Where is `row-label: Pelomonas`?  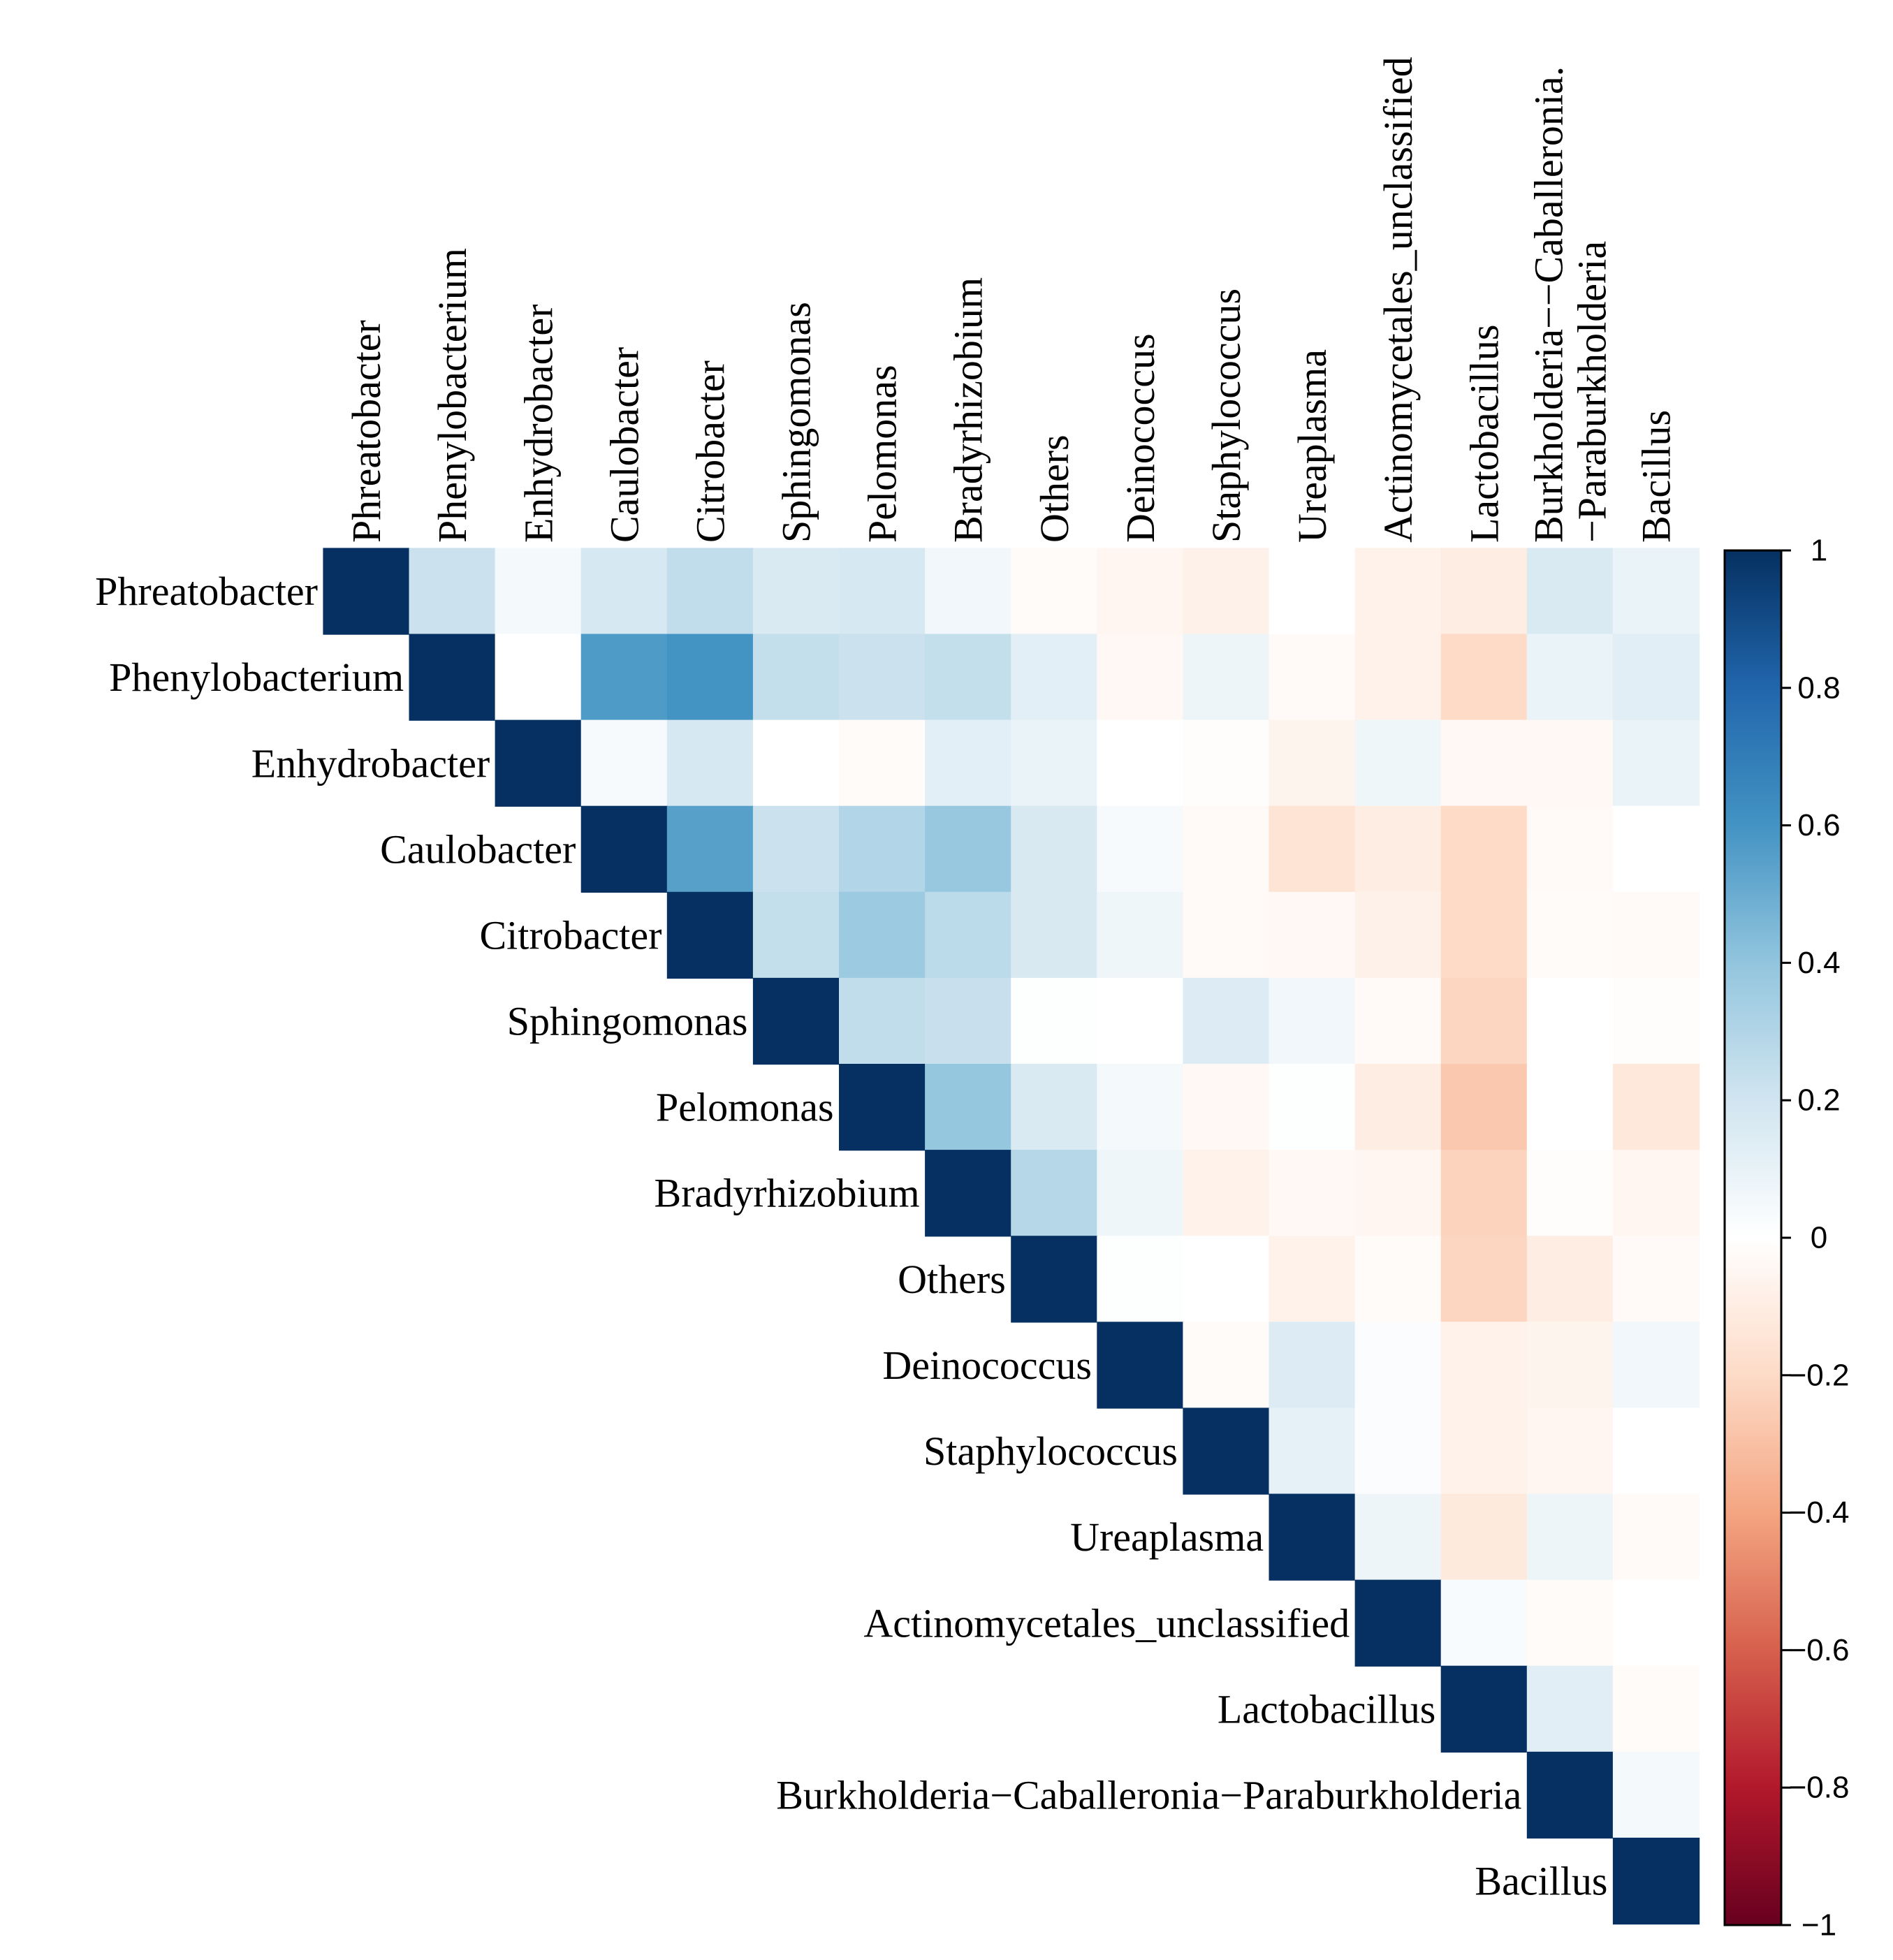 row-label: Pelomonas is located at coordinates (745, 1107).